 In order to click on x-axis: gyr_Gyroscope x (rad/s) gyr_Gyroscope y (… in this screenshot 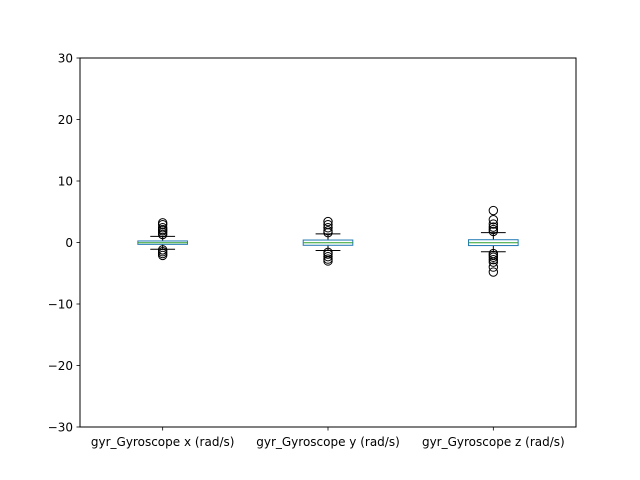, I will do `click(328, 438)`.